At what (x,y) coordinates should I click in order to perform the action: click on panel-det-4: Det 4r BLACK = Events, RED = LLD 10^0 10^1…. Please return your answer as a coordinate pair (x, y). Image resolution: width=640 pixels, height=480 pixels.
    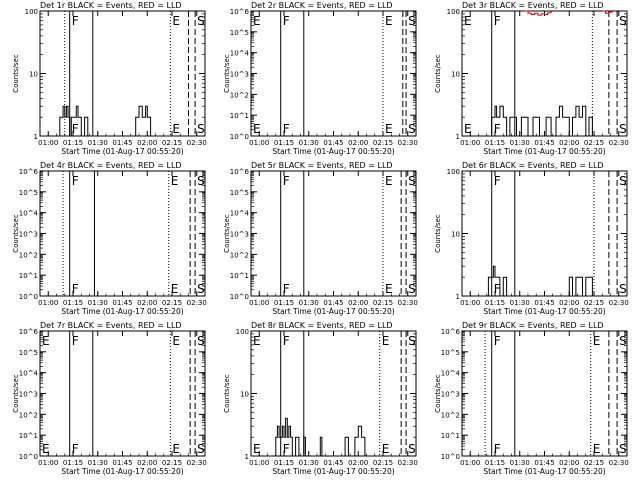
    Looking at the image, I should click on (109, 238).